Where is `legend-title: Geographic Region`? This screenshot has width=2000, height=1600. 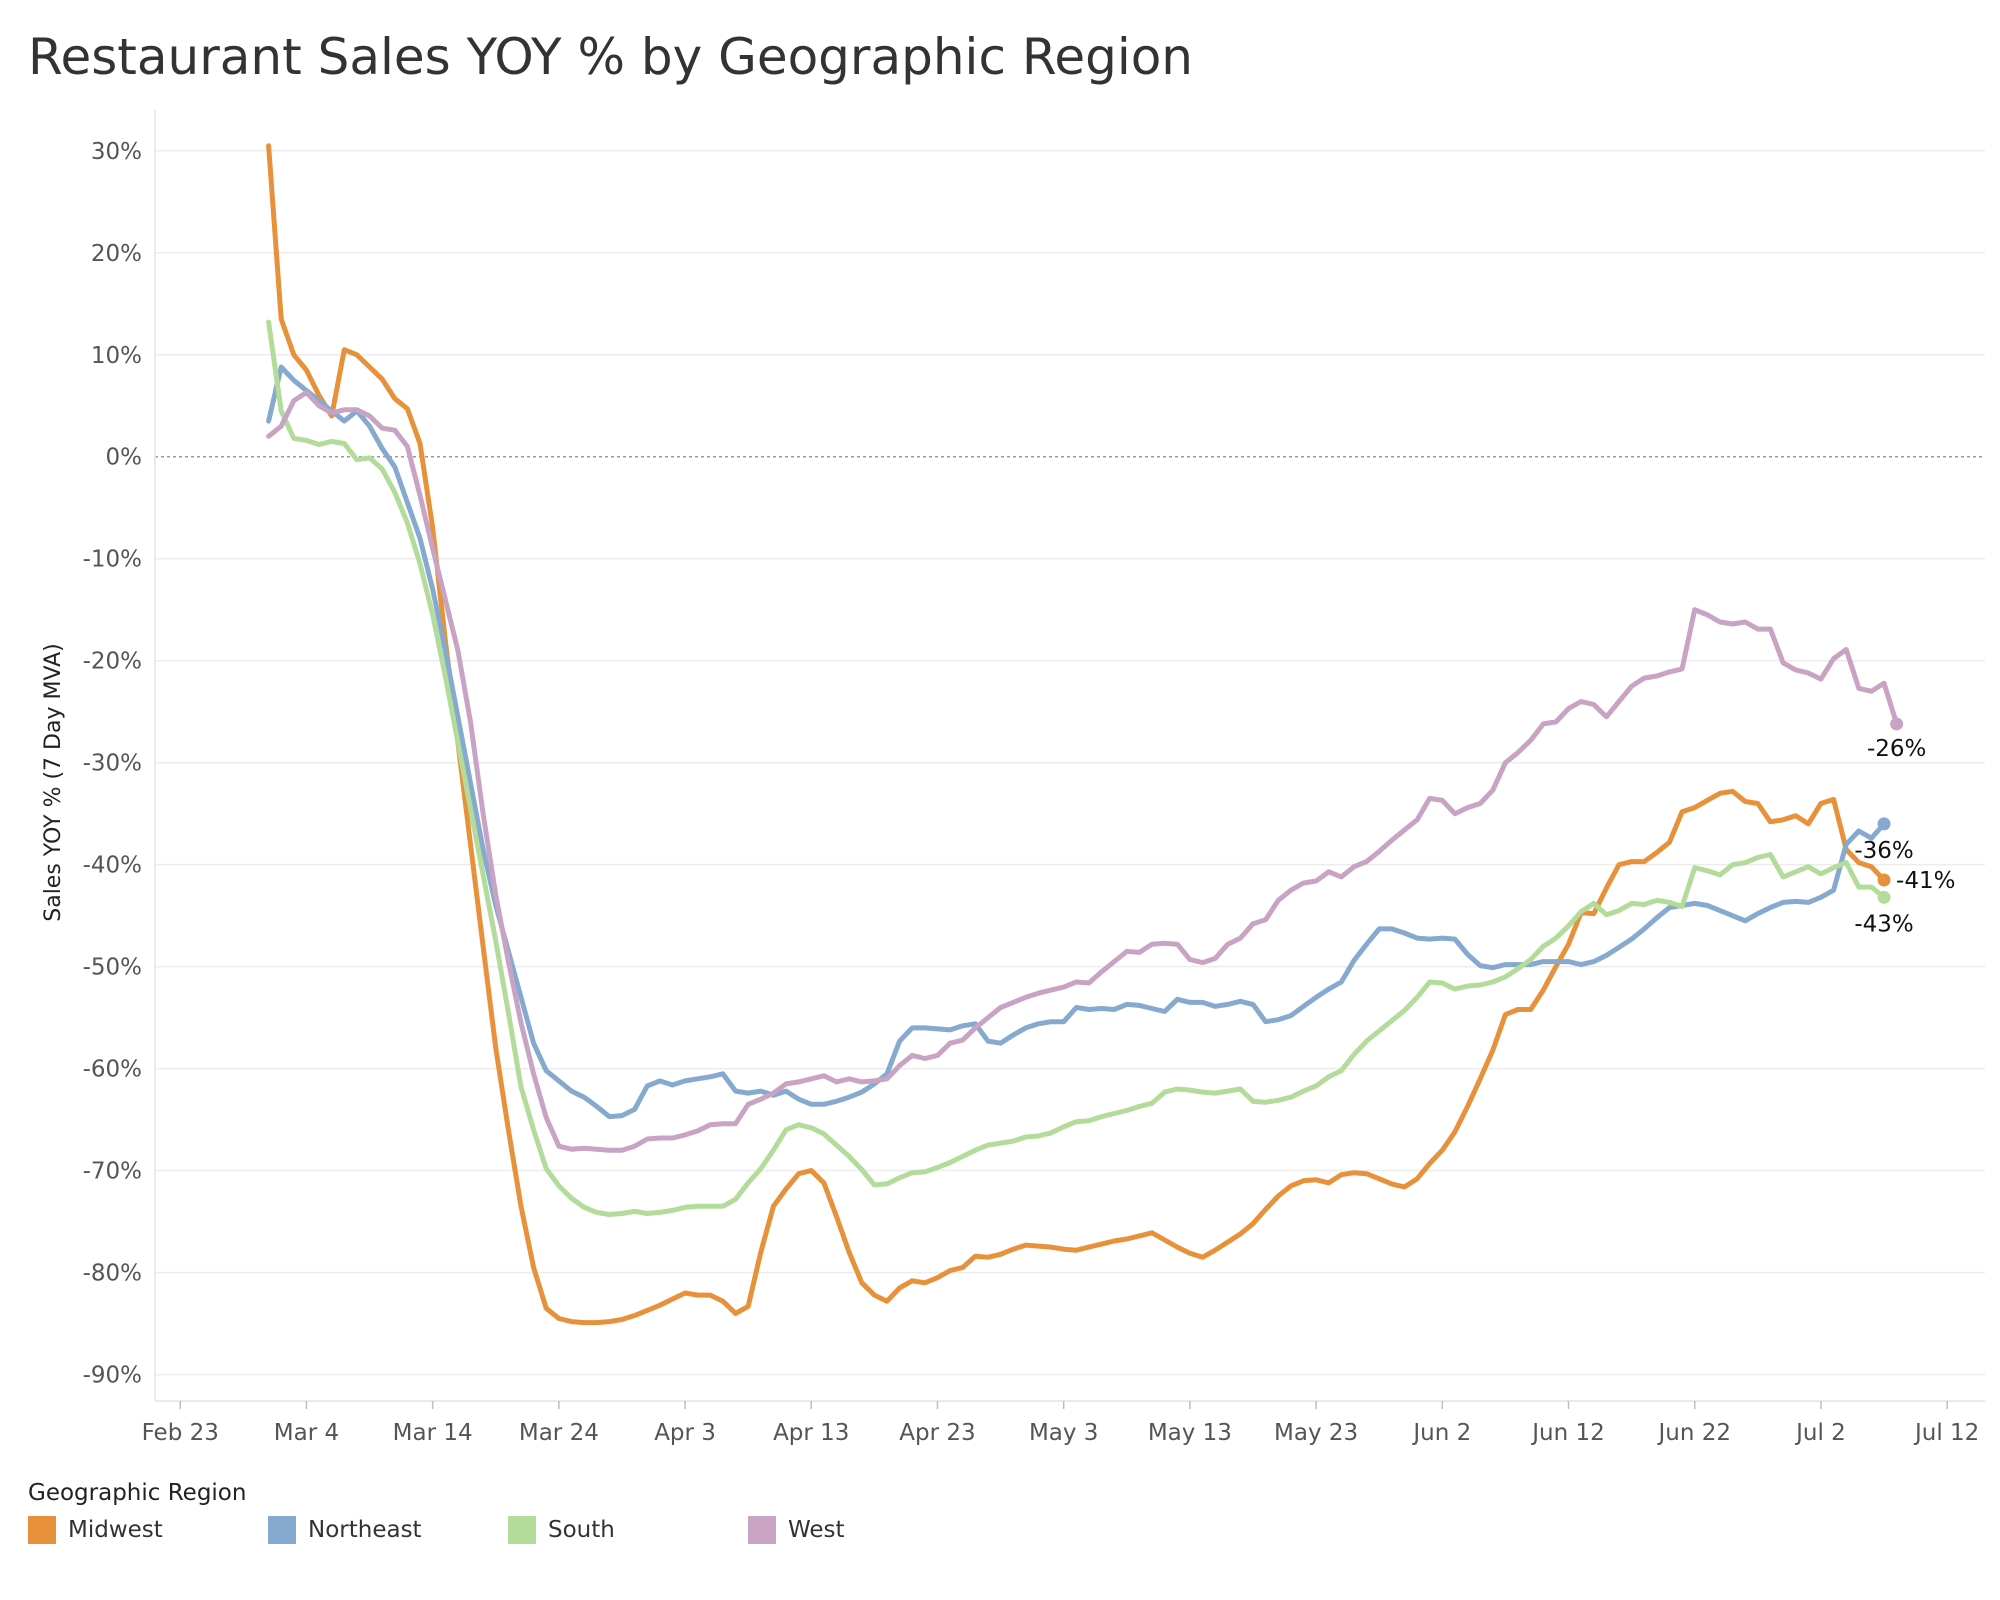 legend-title: Geographic Region is located at coordinates (137, 1493).